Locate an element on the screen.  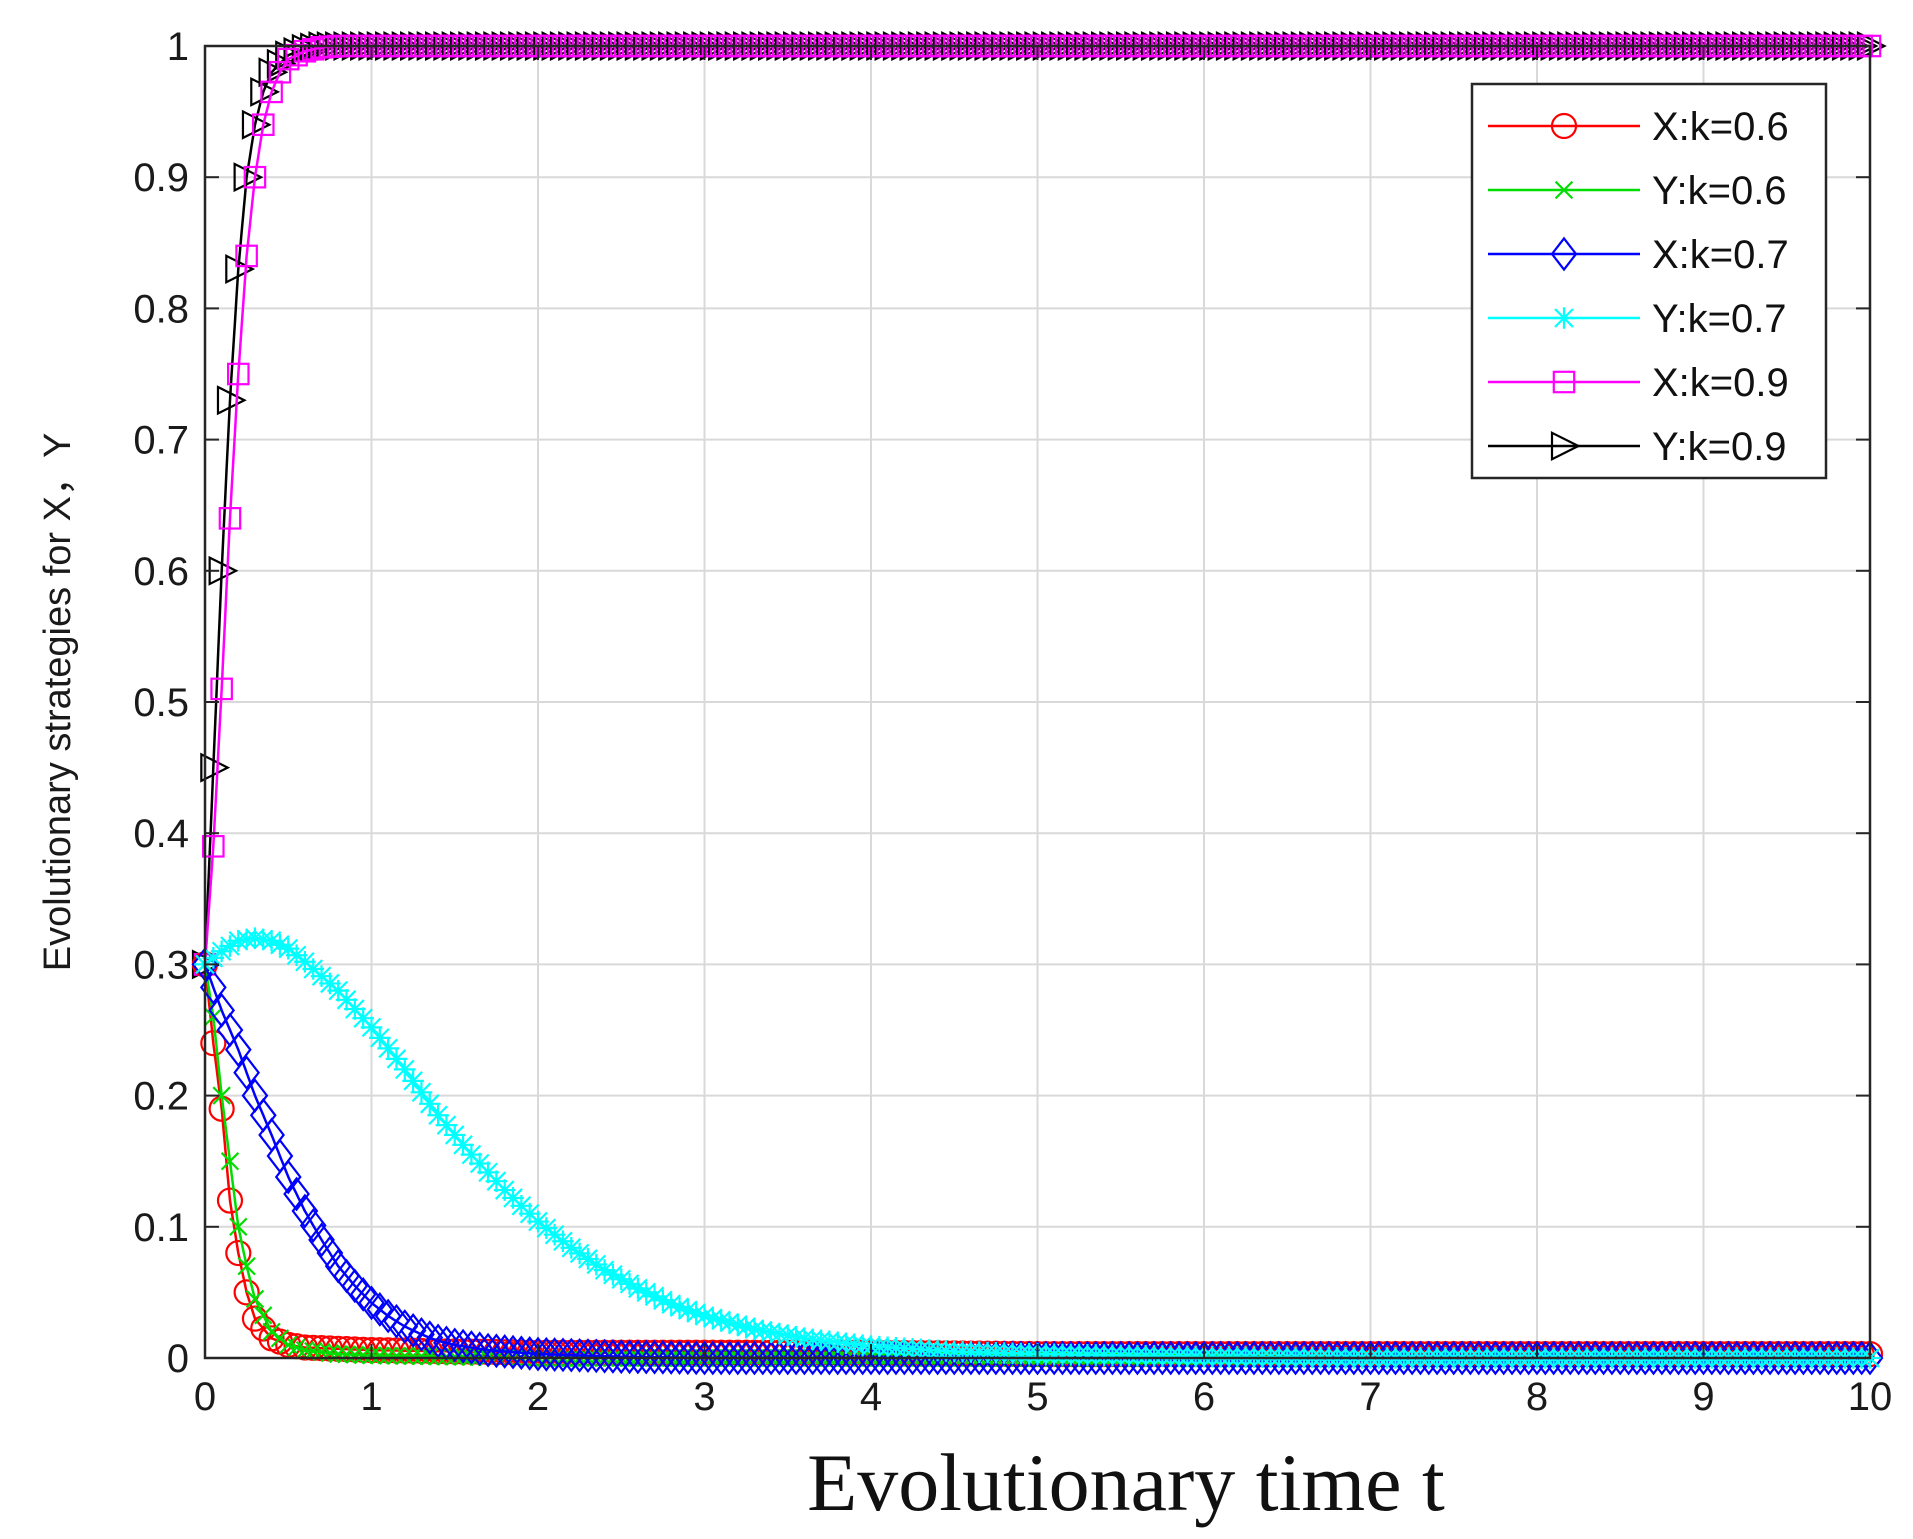
x-tick-label: 4 is located at coordinates (871, 1397).